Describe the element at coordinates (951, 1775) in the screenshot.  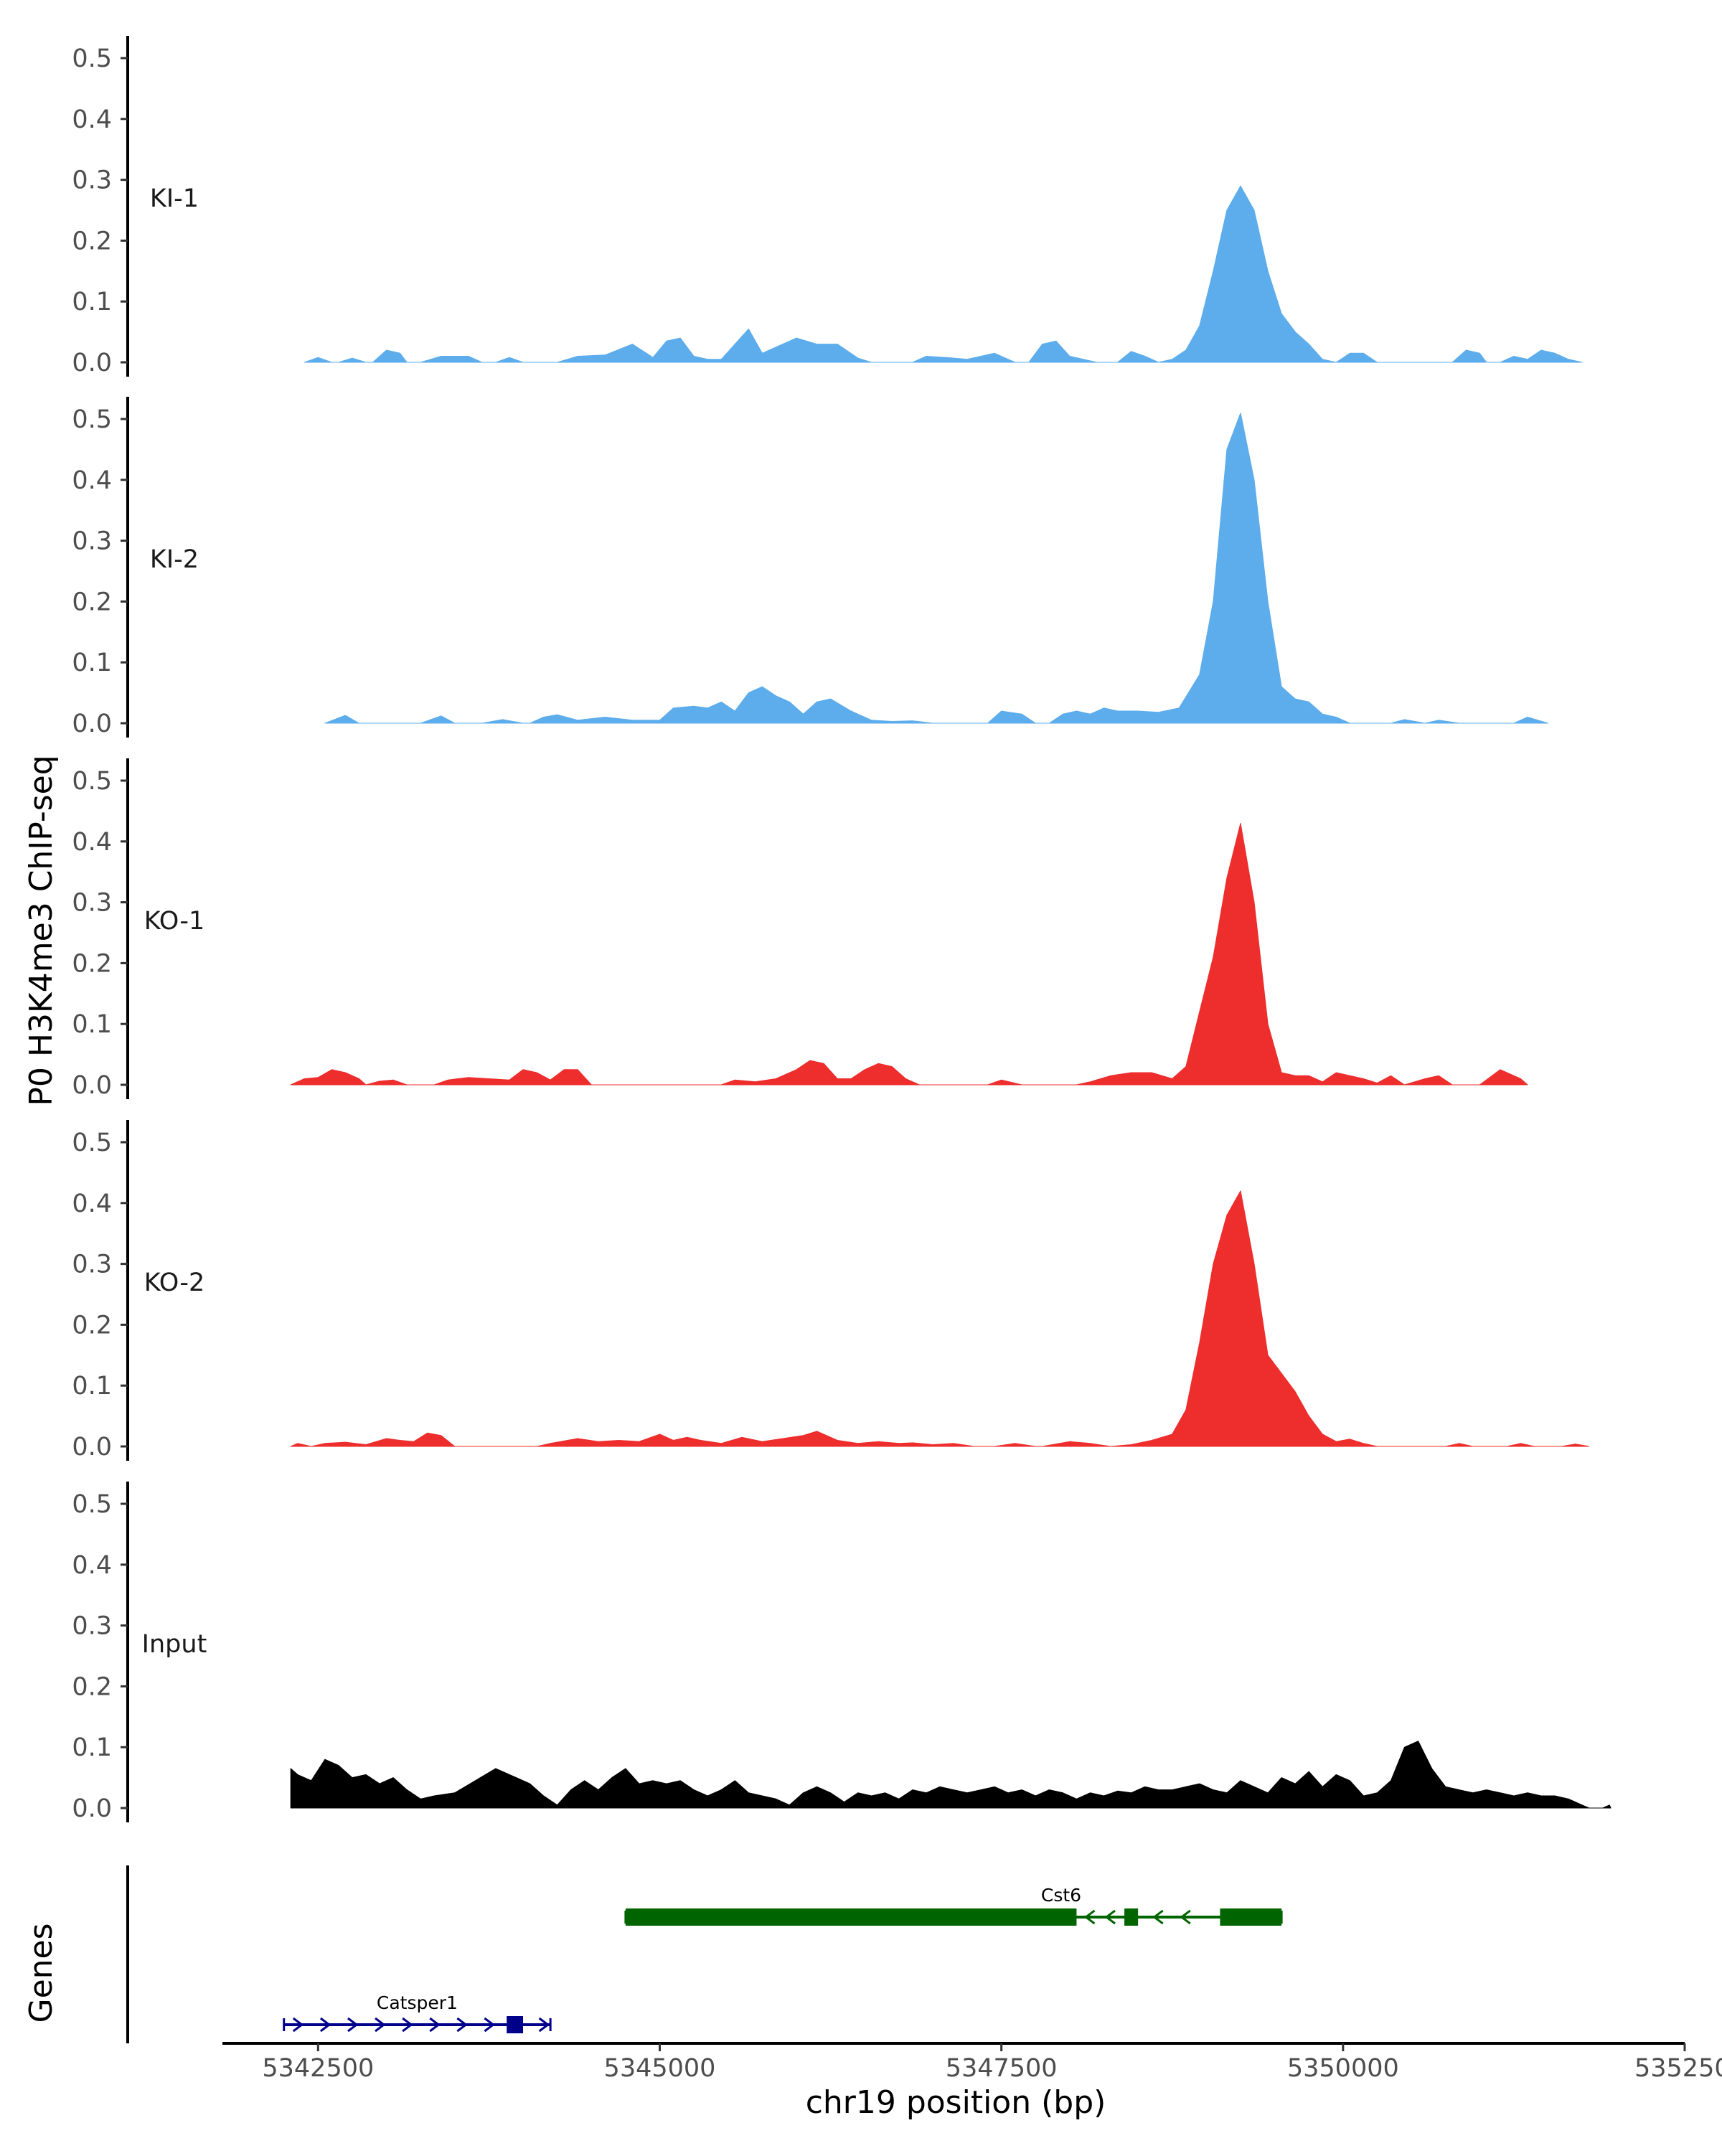
I see `signal-area-input` at that location.